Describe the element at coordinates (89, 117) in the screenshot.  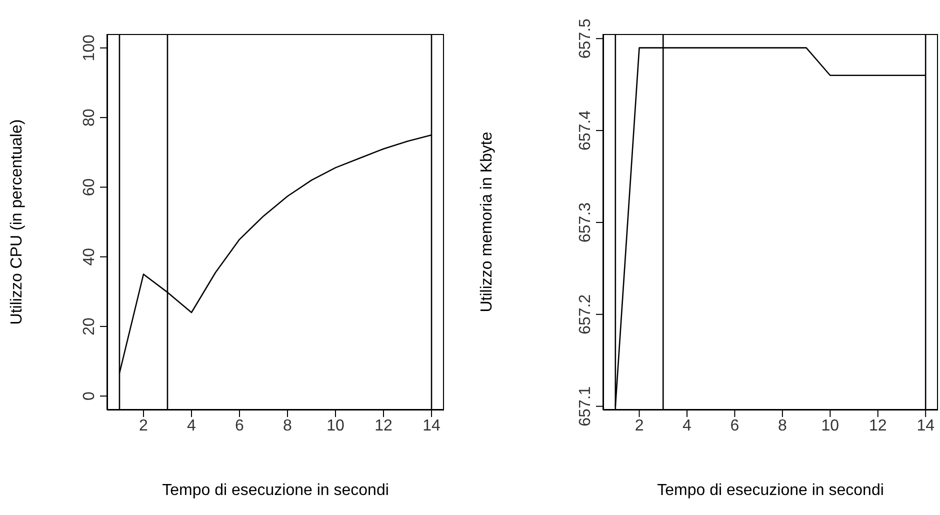
I see `y-tick-label: 80` at that location.